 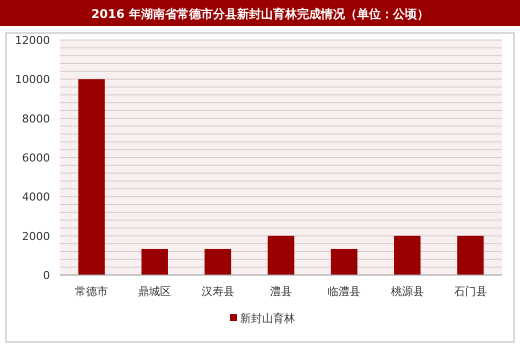 I want to click on y-tick-label: 4000, so click(x=36, y=197).